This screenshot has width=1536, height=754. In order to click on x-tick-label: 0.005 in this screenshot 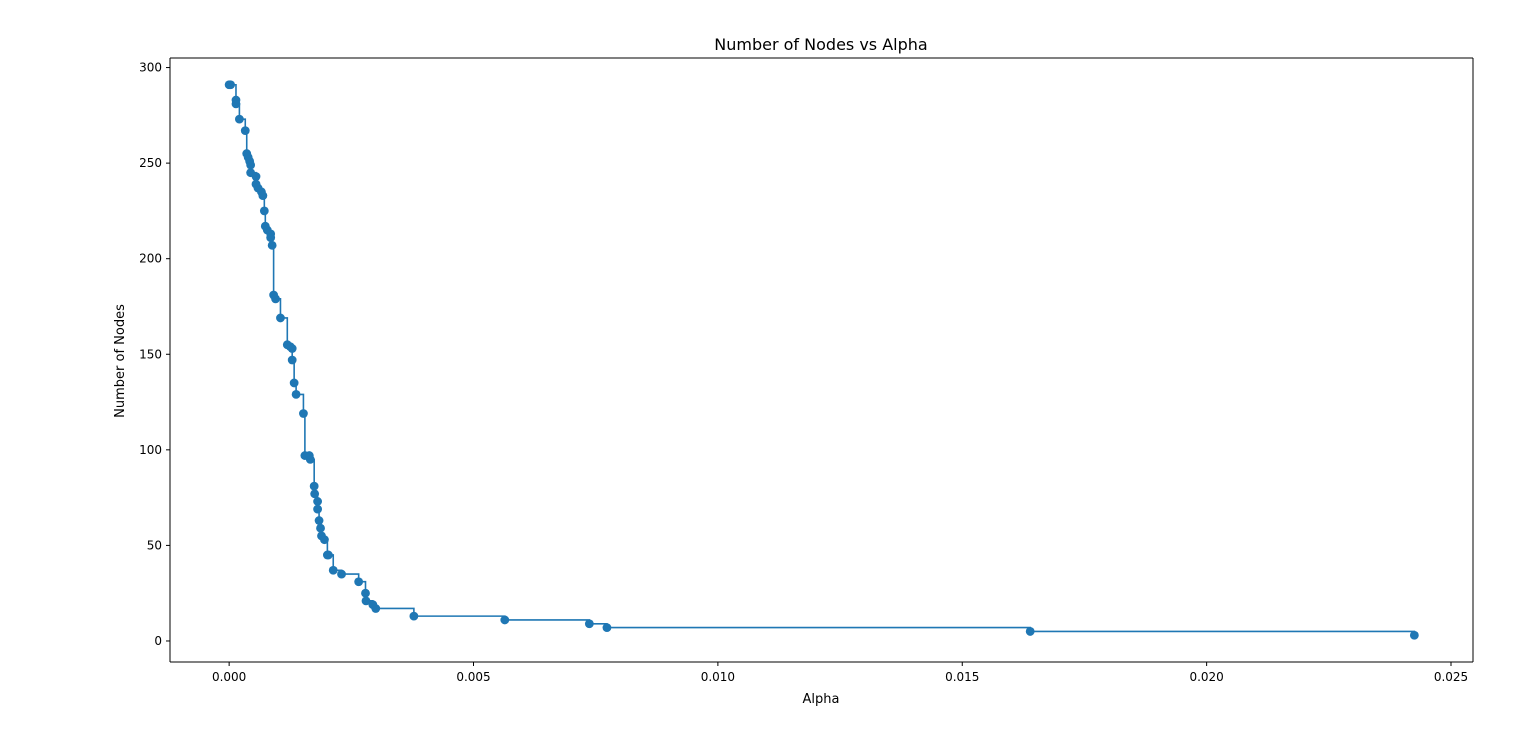, I will do `click(473, 677)`.